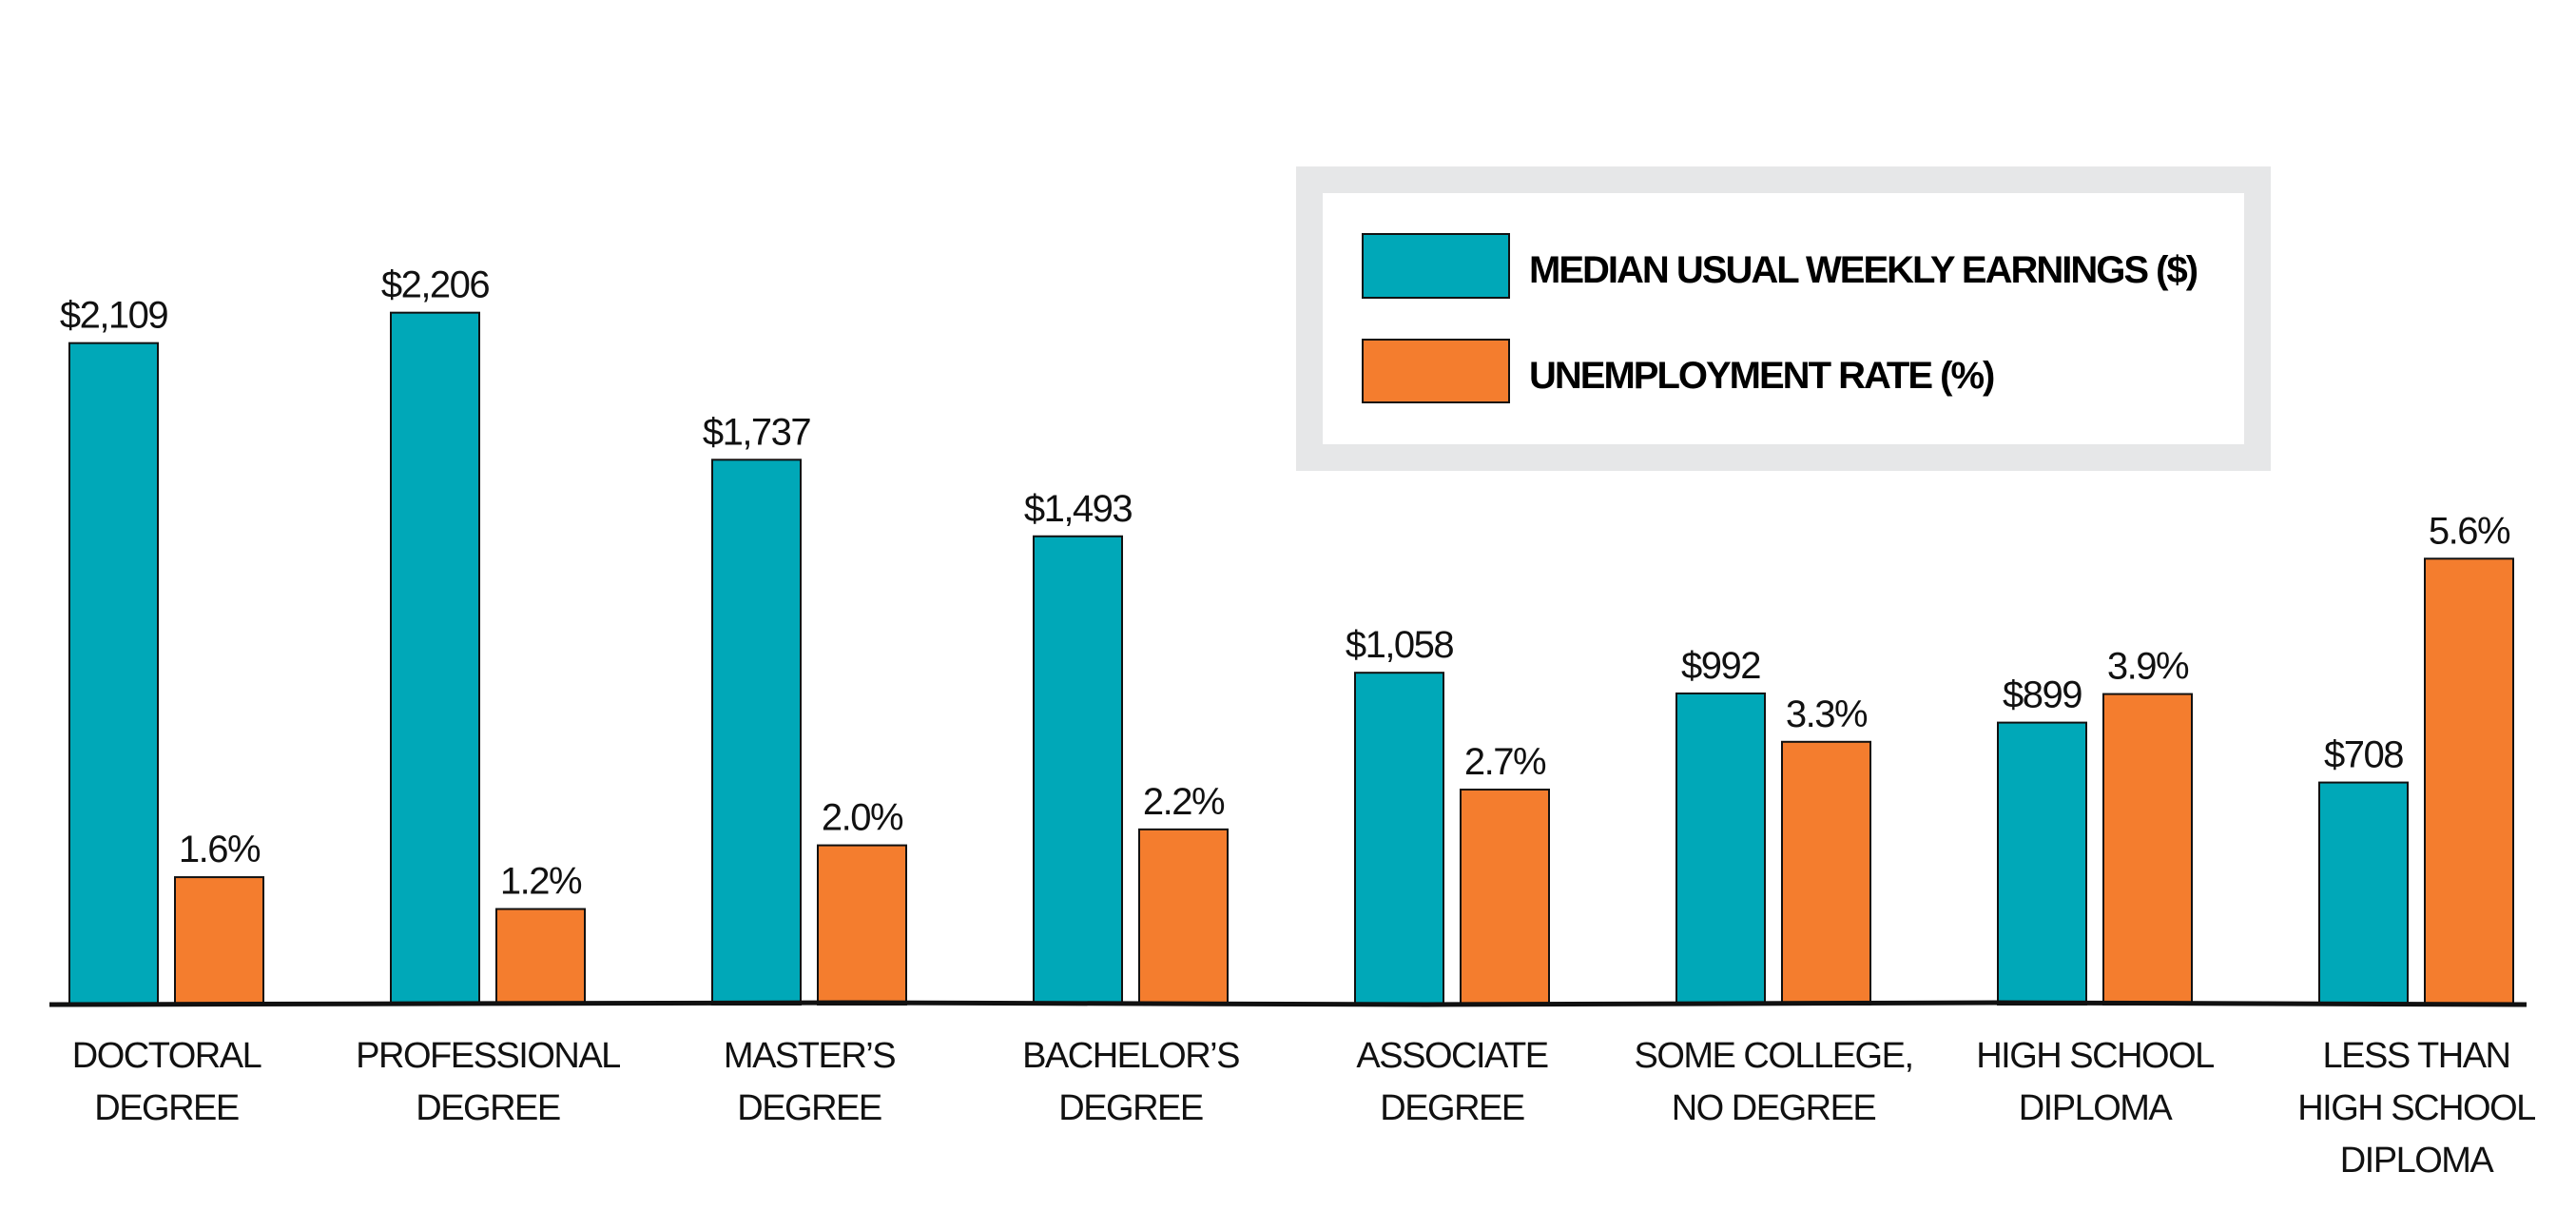  I want to click on category-label: ASSOCIATE, so click(1451, 1056).